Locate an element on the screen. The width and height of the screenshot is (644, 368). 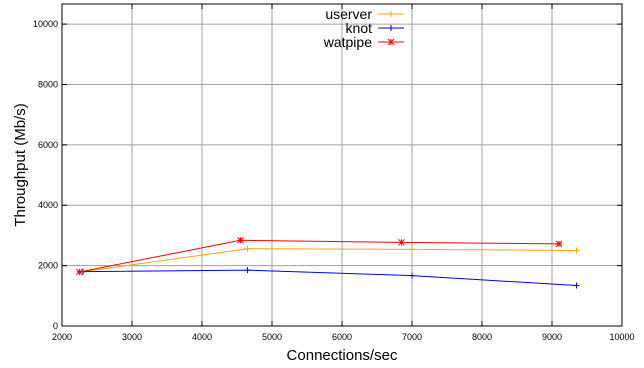
x-tick-label: 10000 is located at coordinates (621, 337).